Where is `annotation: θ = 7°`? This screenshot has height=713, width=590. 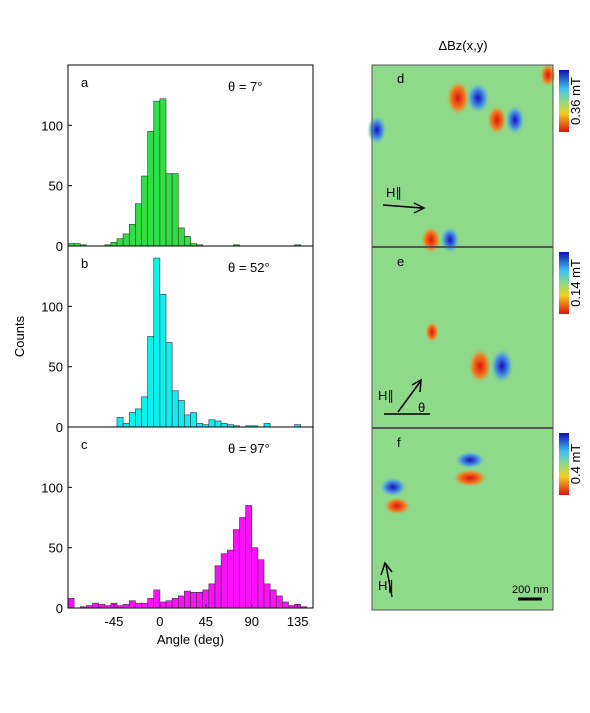 annotation: θ = 7° is located at coordinates (245, 86).